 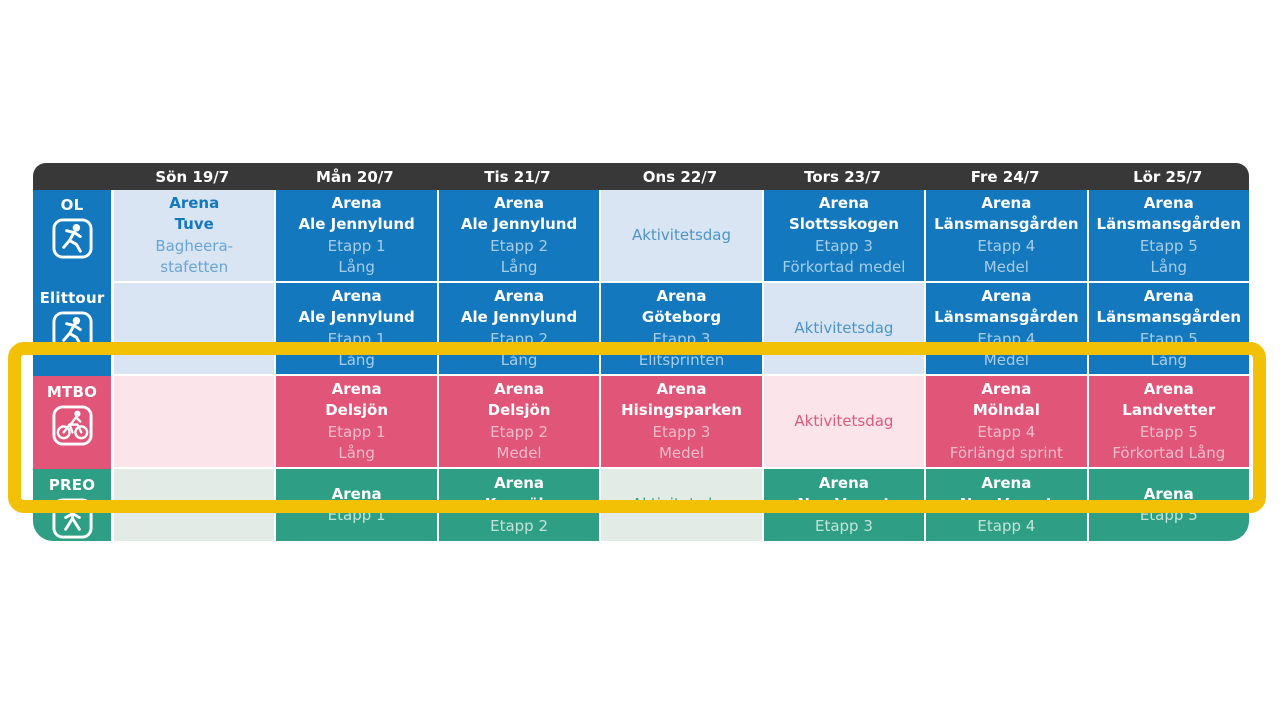 What do you see at coordinates (72, 238) in the screenshot?
I see `orienteering-runner-icon` at bounding box center [72, 238].